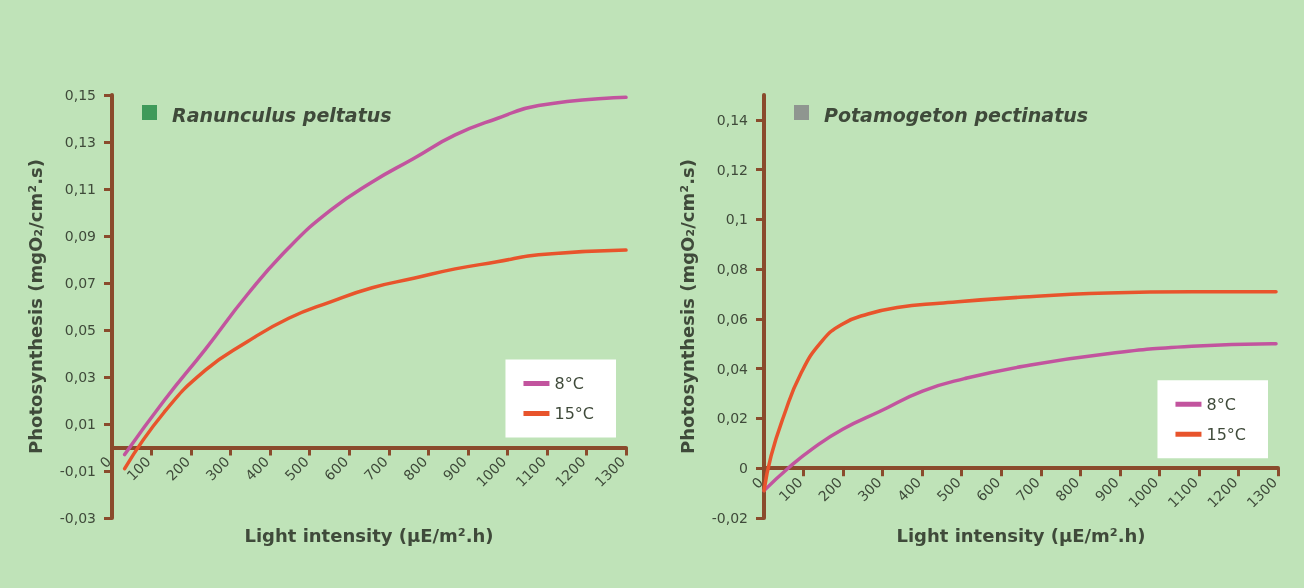 The height and width of the screenshot is (588, 1304). Describe the element at coordinates (80, 424) in the screenshot. I see `y-tick-label: 0,01` at that location.